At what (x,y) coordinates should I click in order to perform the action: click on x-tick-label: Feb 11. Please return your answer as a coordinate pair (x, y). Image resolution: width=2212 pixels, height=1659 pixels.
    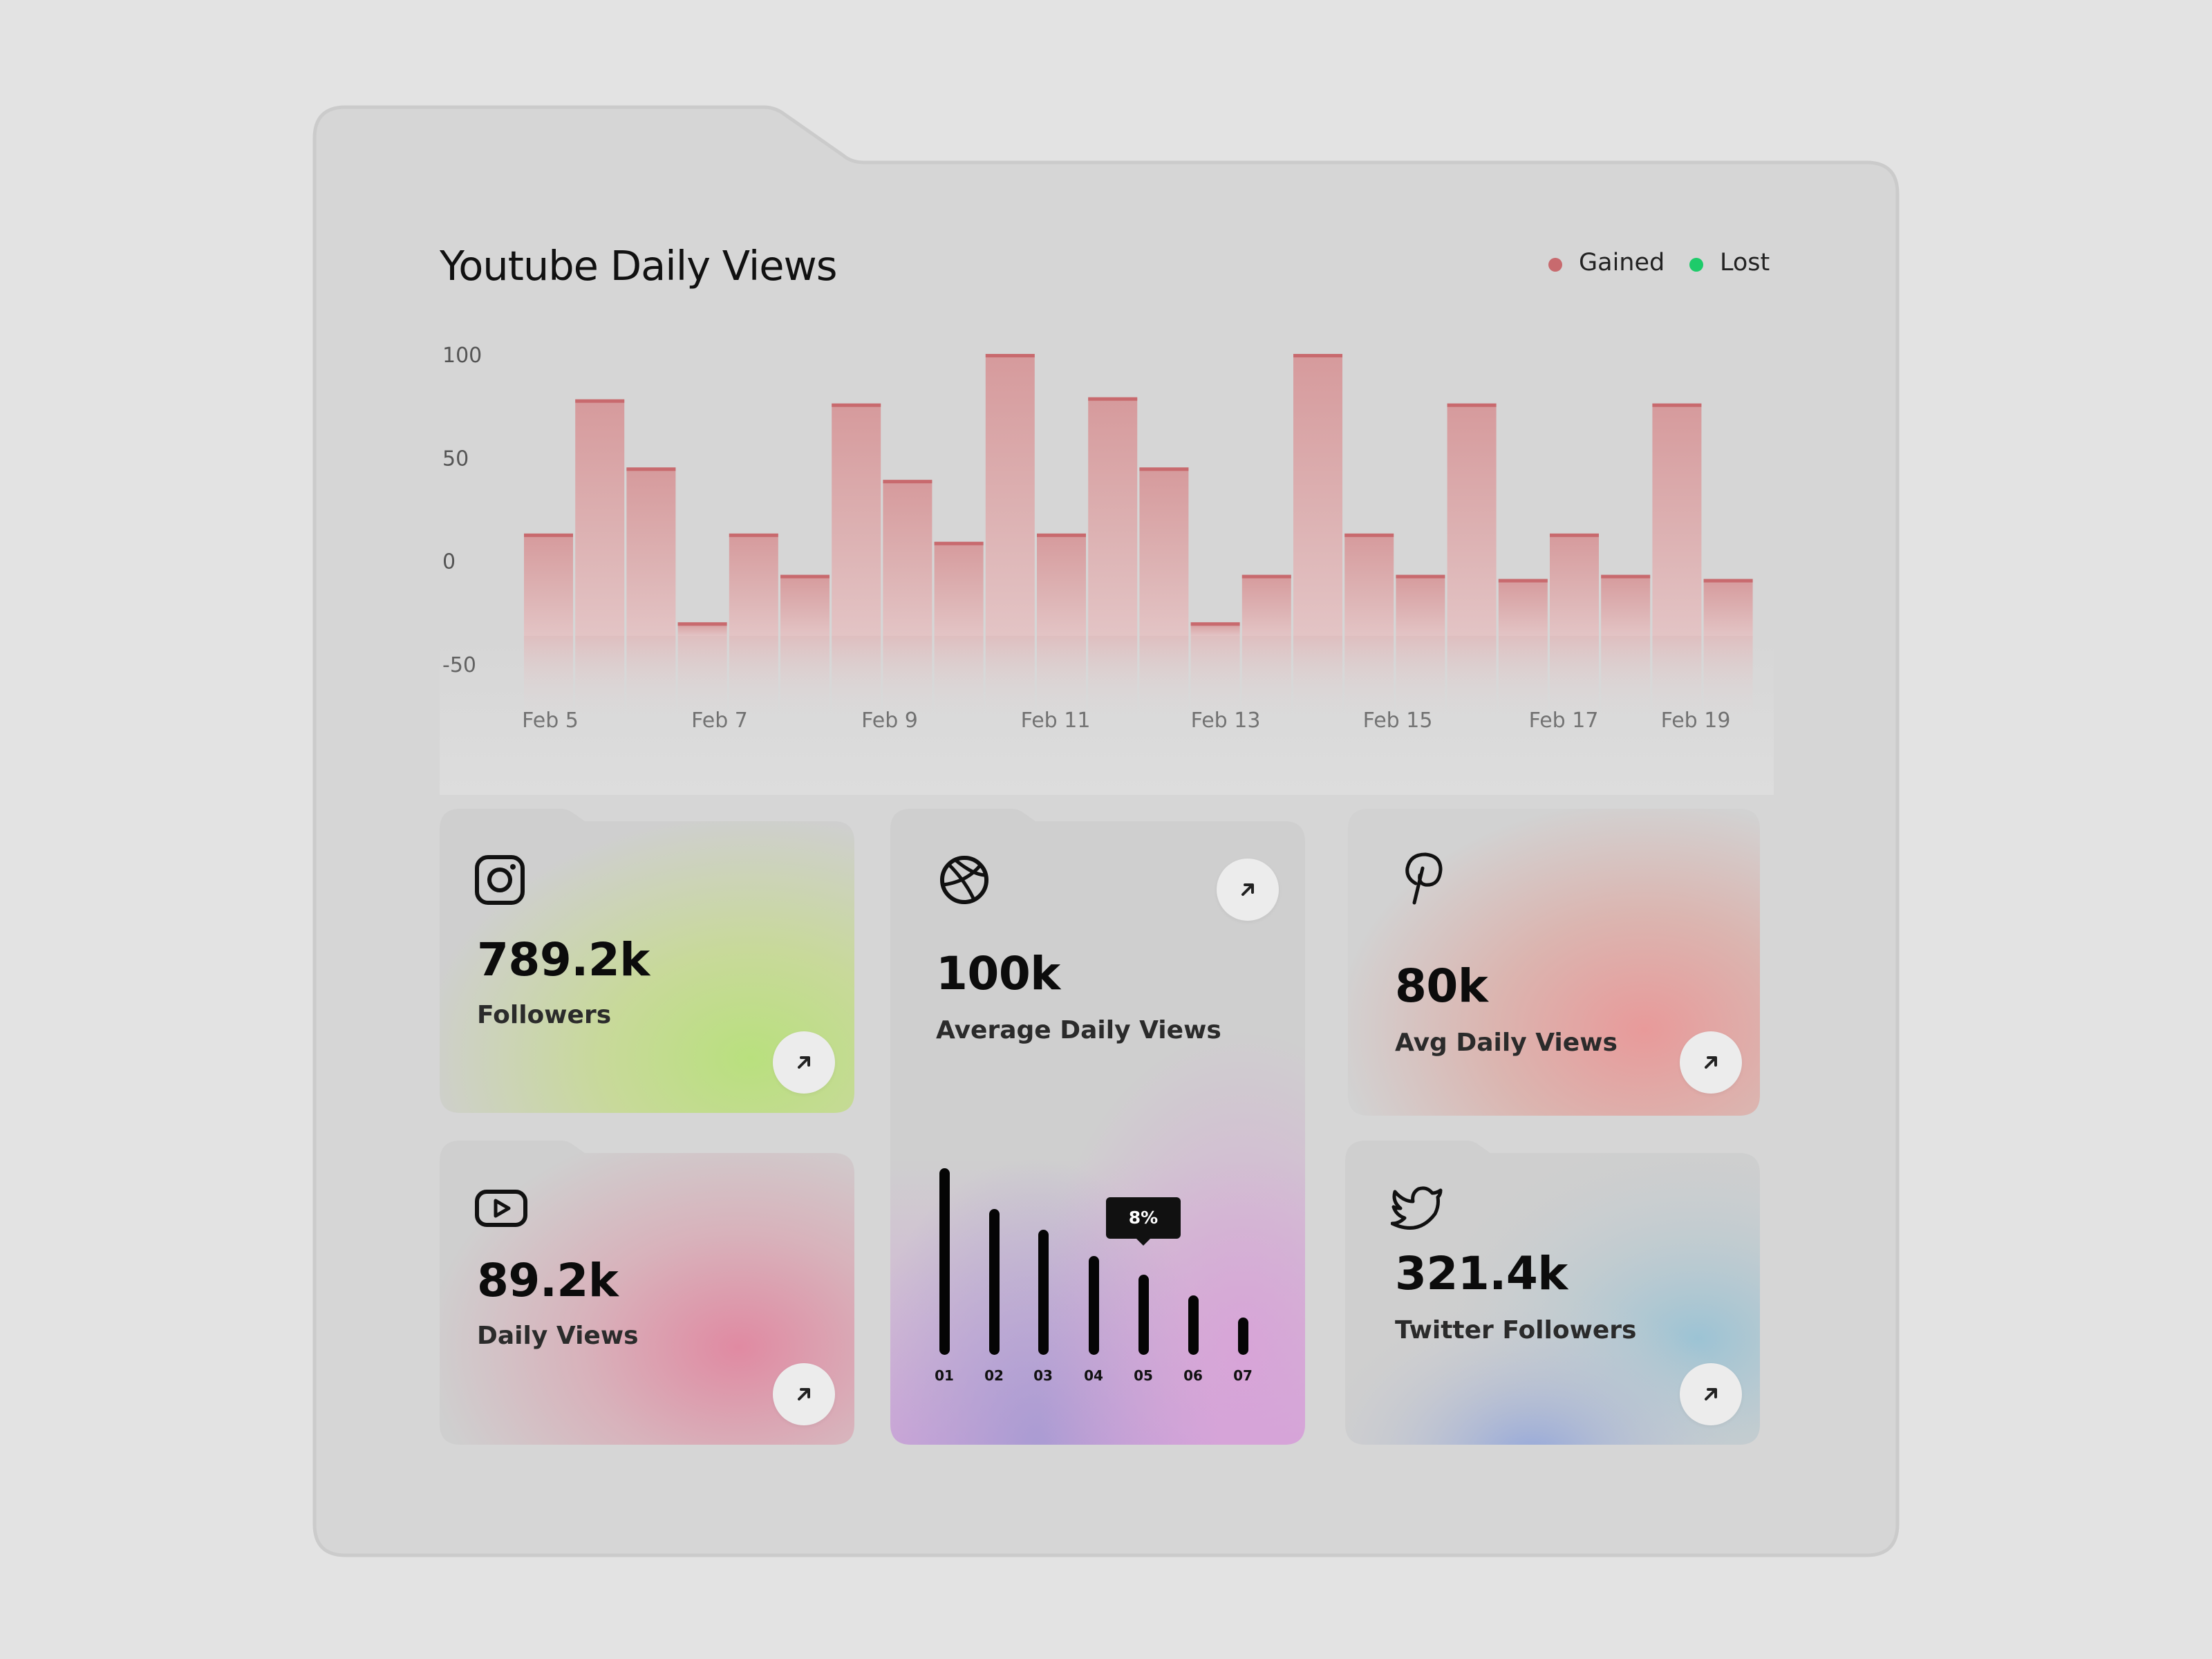
    Looking at the image, I should click on (1056, 721).